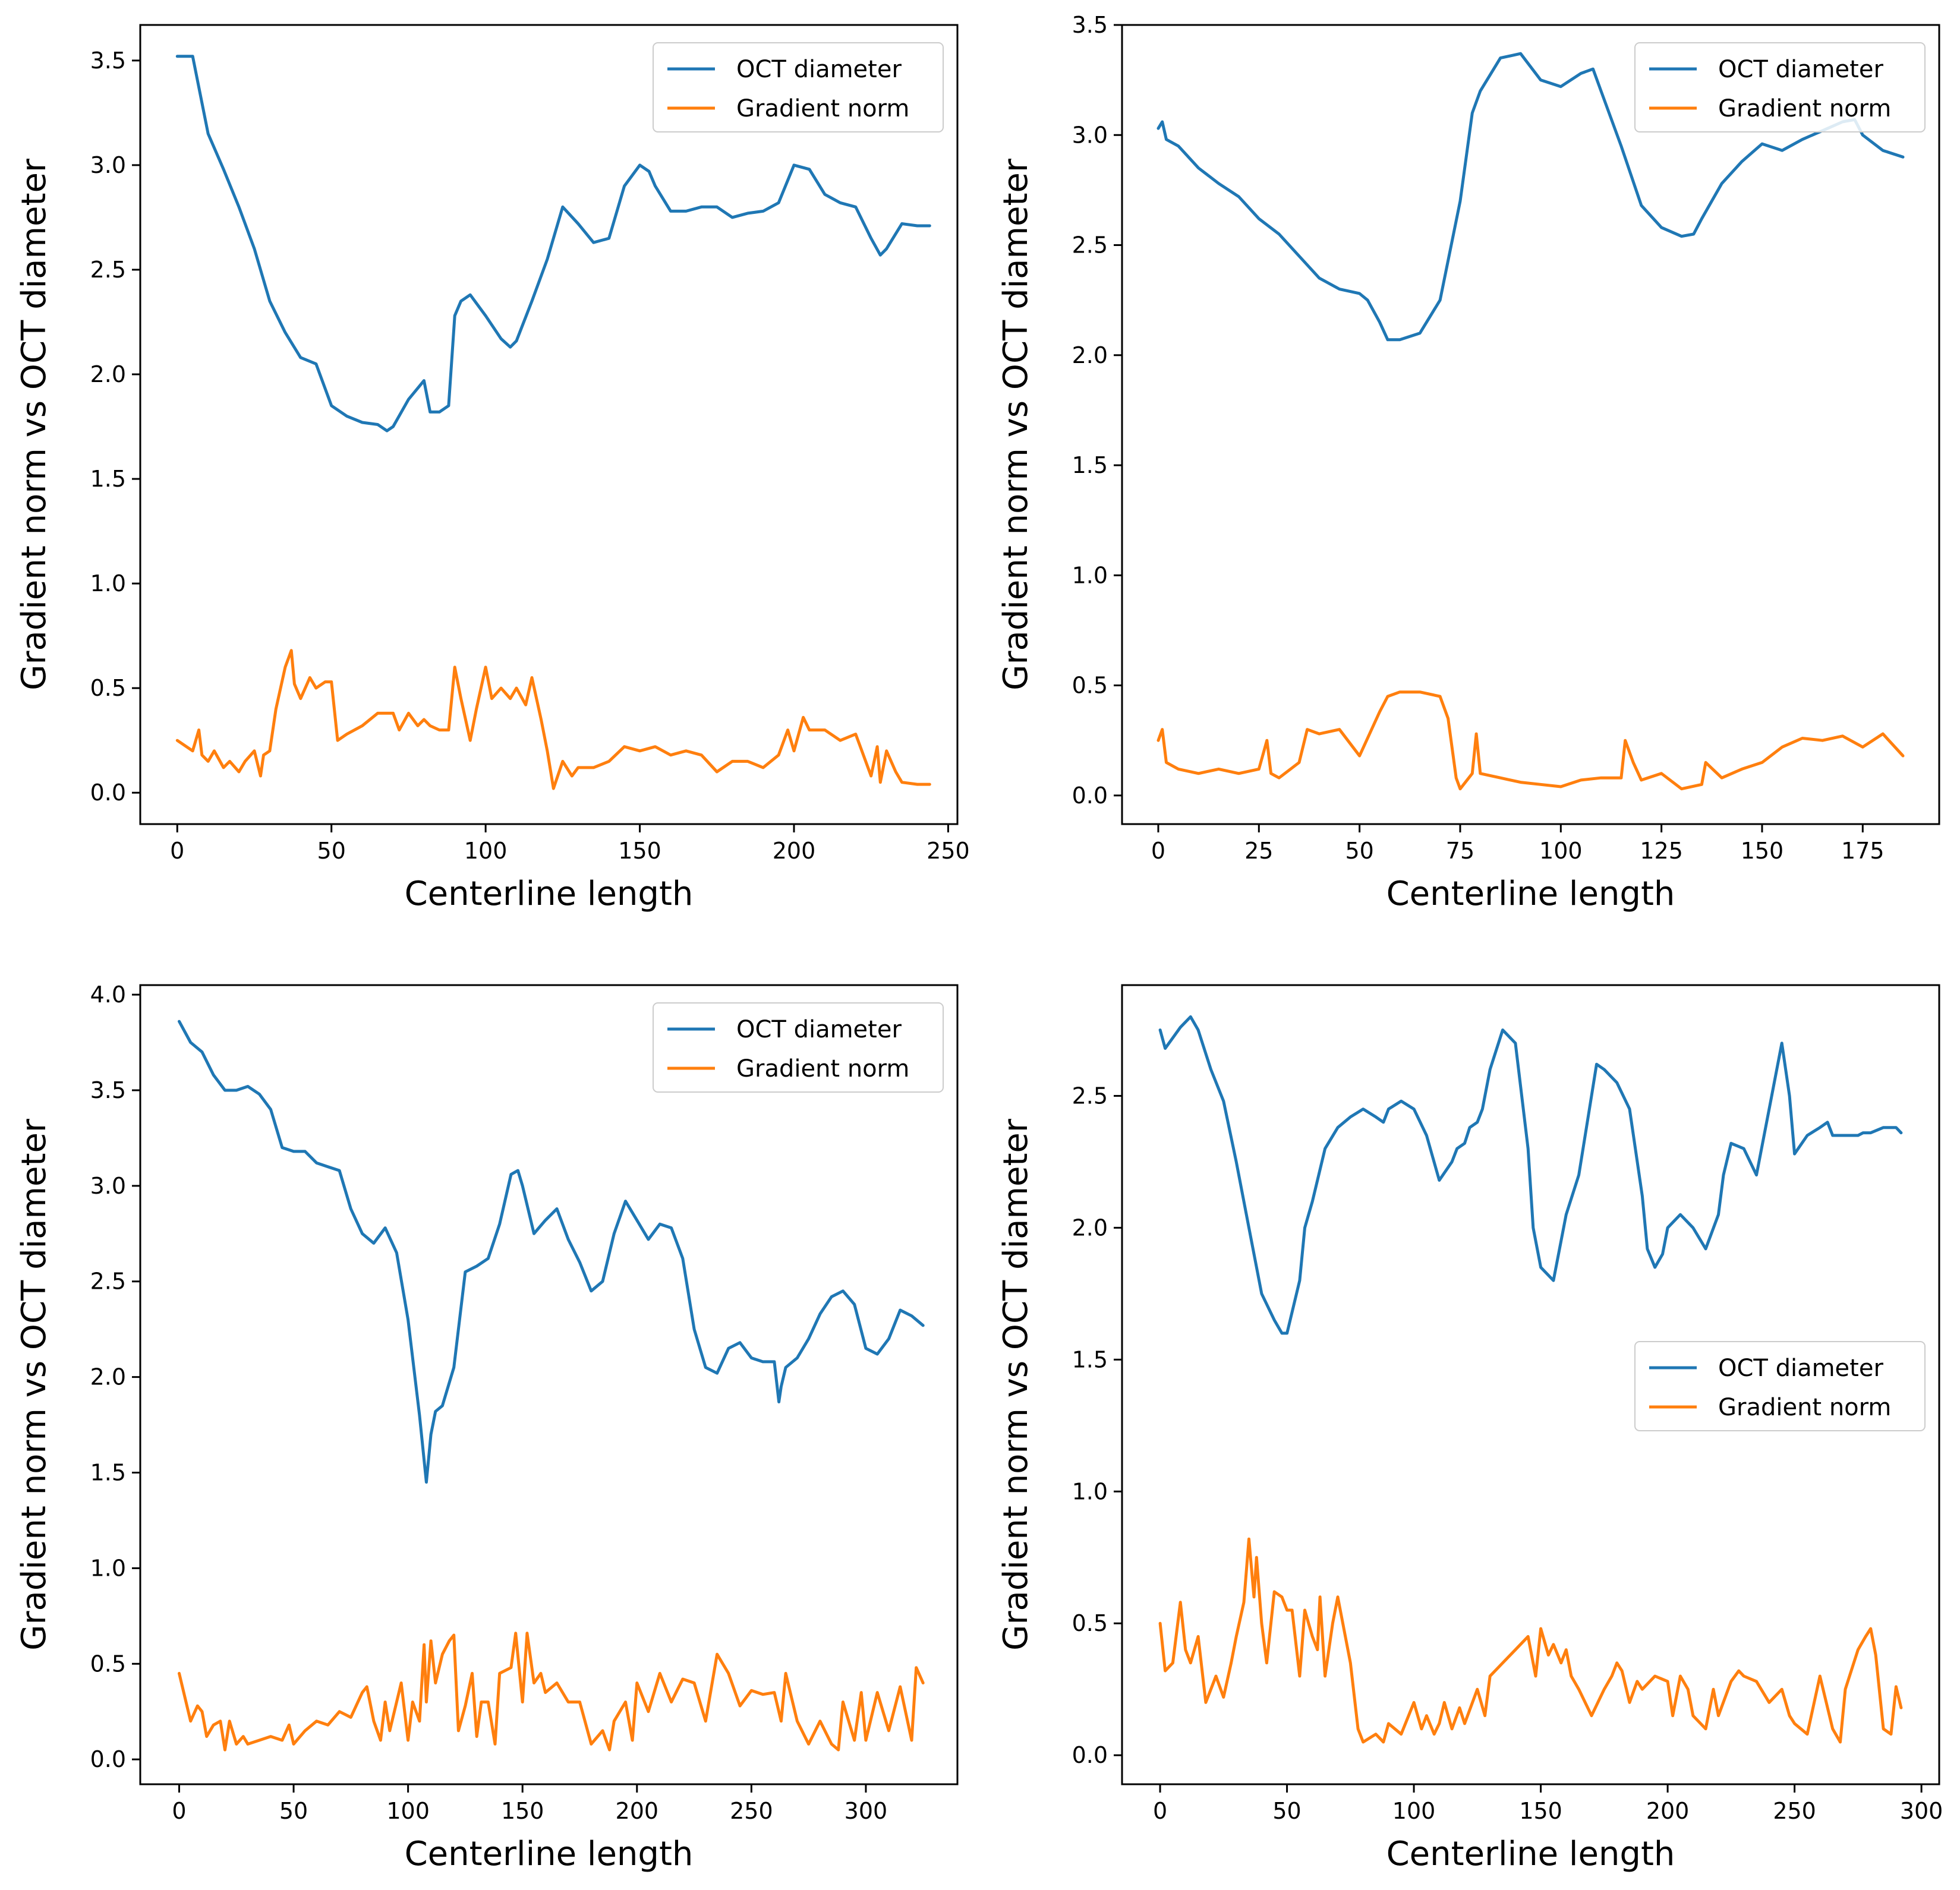 The image size is (1960, 1890). Describe the element at coordinates (1863, 851) in the screenshot. I see `x-tick-label: 175` at that location.